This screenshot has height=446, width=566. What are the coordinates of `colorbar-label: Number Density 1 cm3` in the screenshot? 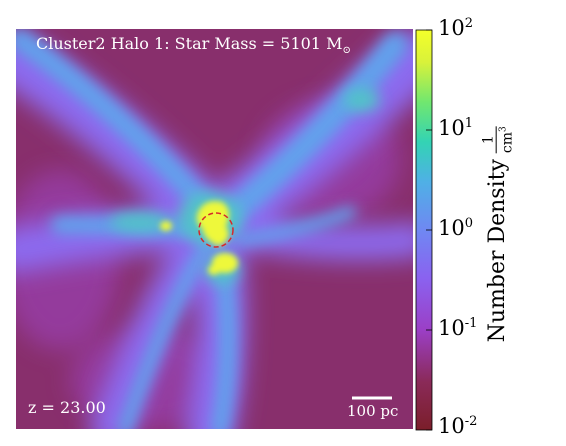 It's located at (498, 234).